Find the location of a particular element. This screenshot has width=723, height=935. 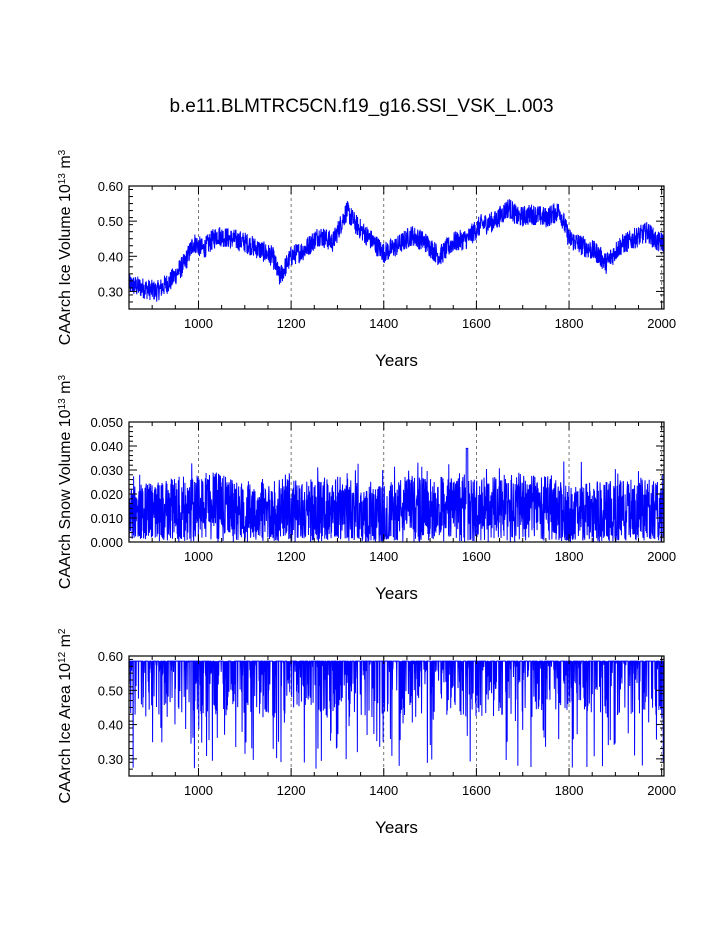

y-tick-label: 0.040 is located at coordinates (106, 446).